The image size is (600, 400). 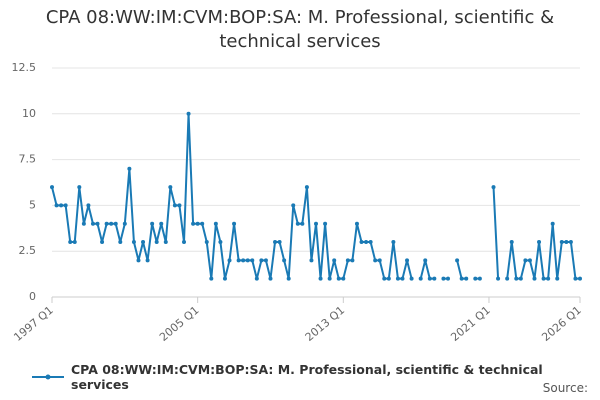 What do you see at coordinates (28, 159) in the screenshot?
I see `y-tick-label: 7.5` at bounding box center [28, 159].